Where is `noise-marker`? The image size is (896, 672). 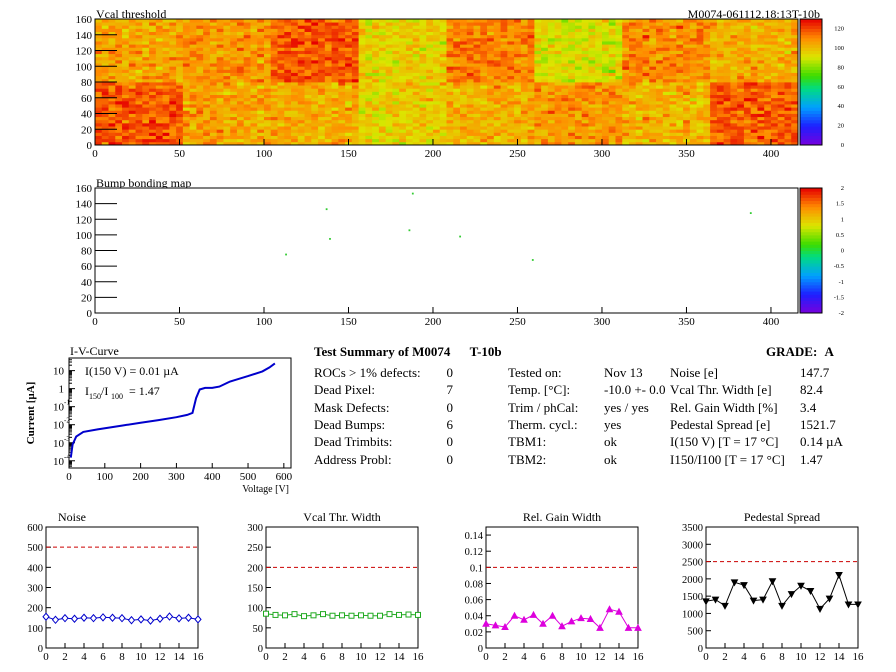 noise-marker is located at coordinates (179, 618).